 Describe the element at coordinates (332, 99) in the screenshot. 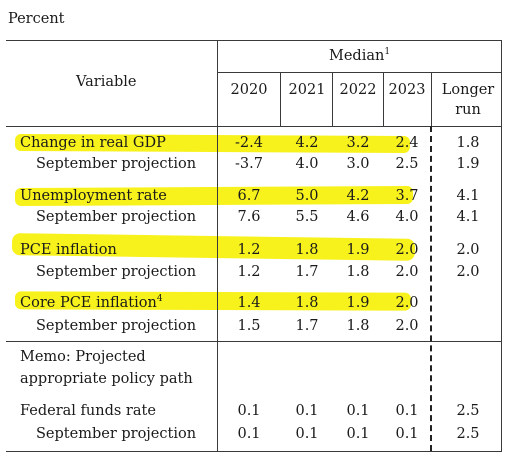

I see `col-divider-2021` at that location.